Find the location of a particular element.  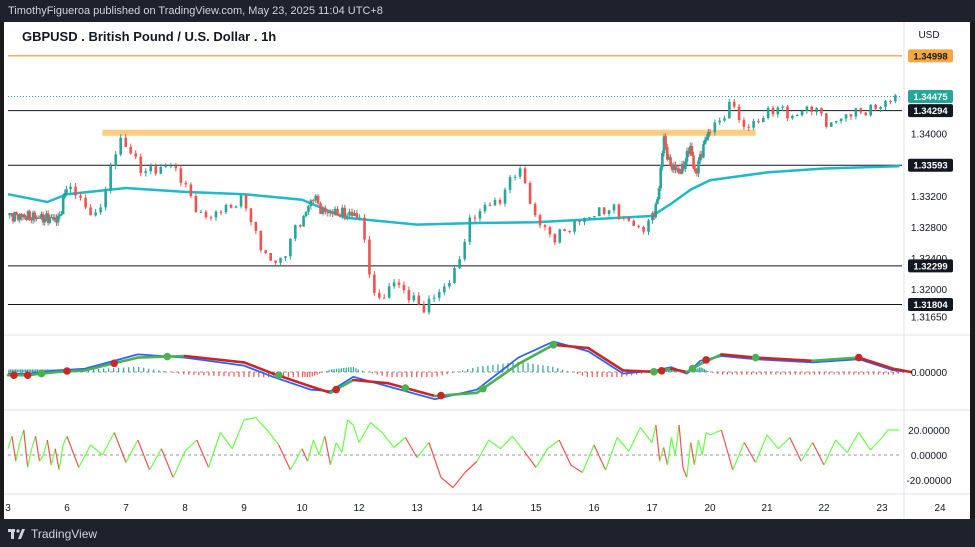

price-tag-bg is located at coordinates (930, 266).